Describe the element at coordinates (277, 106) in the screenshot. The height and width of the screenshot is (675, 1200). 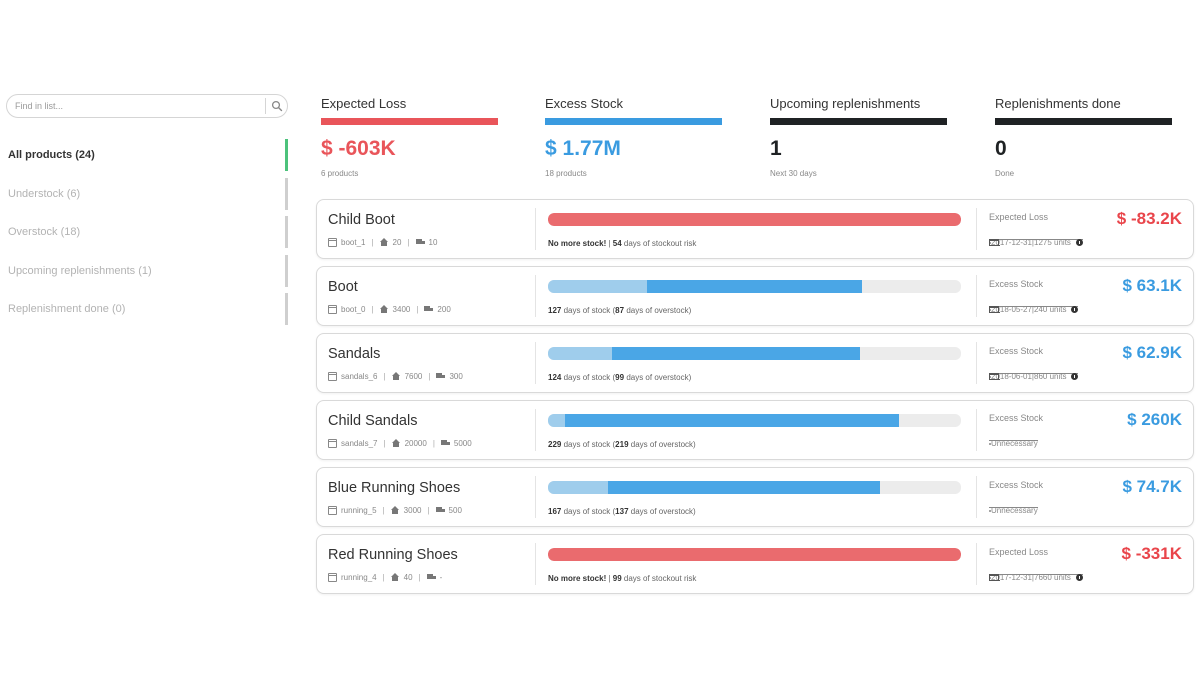
I see `search-icon` at that location.